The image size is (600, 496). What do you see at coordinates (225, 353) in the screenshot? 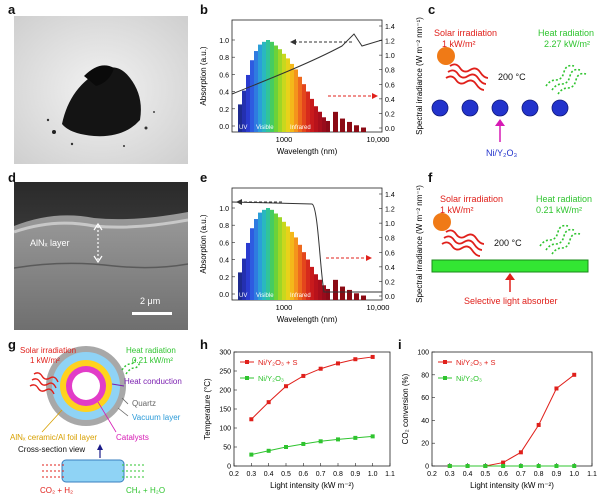
I see `y-tick-label: 300` at bounding box center [225, 353].